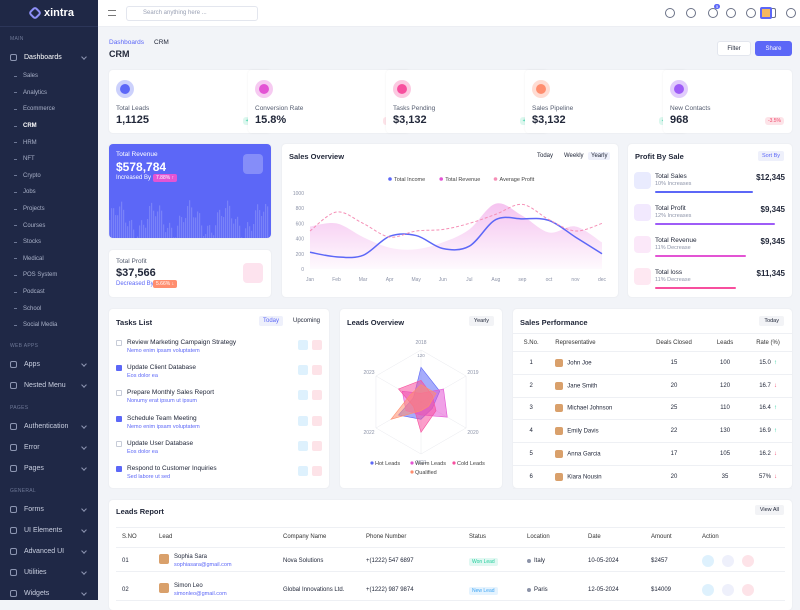  What do you see at coordinates (307, 321) in the screenshot?
I see `task-tab: Upcoming` at bounding box center [307, 321].